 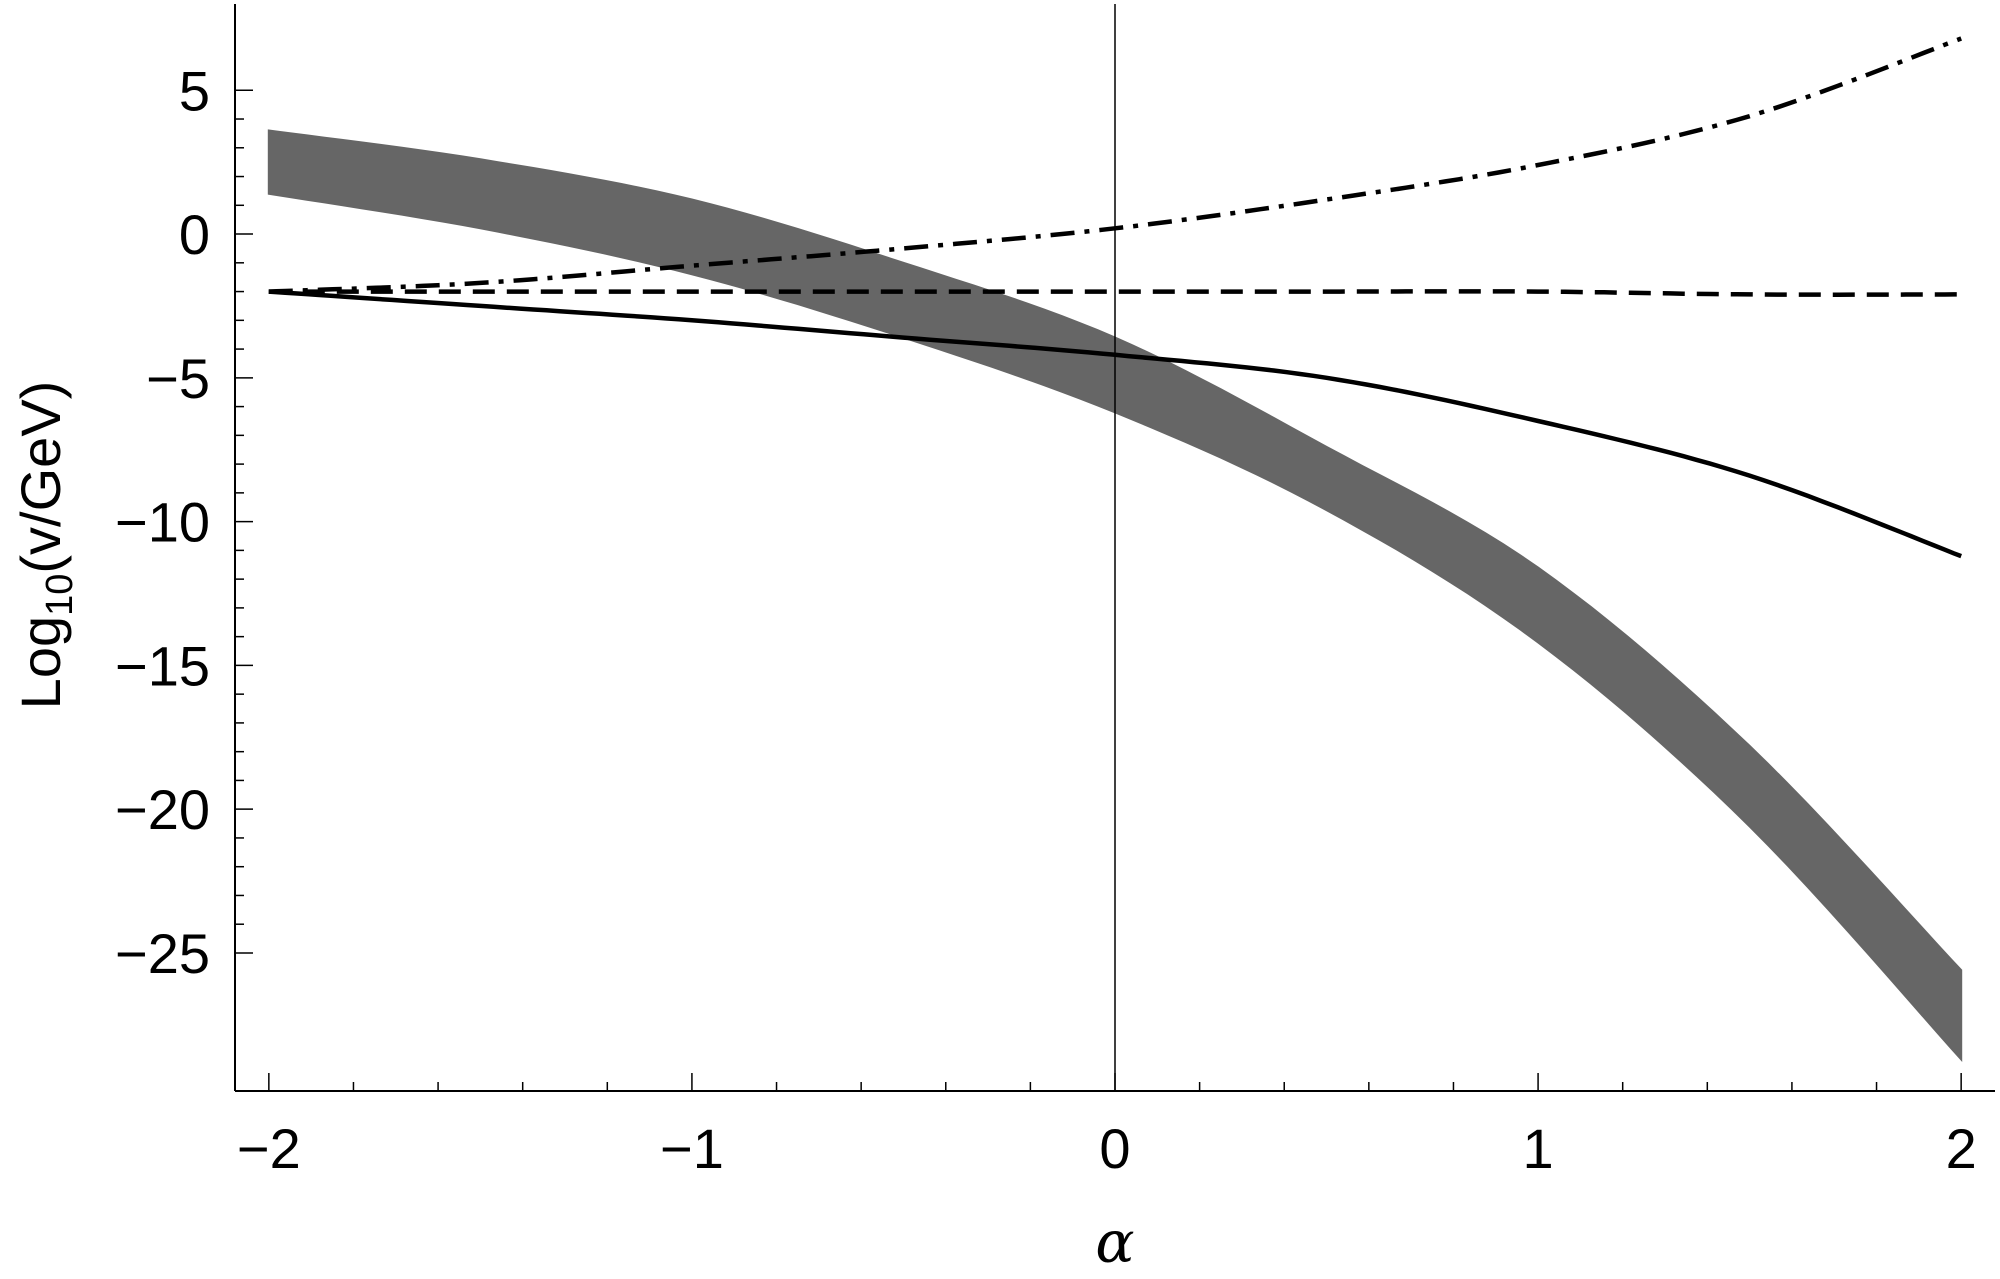 I want to click on y-axis-title-suffix: (v/GeV), so click(x=40, y=477).